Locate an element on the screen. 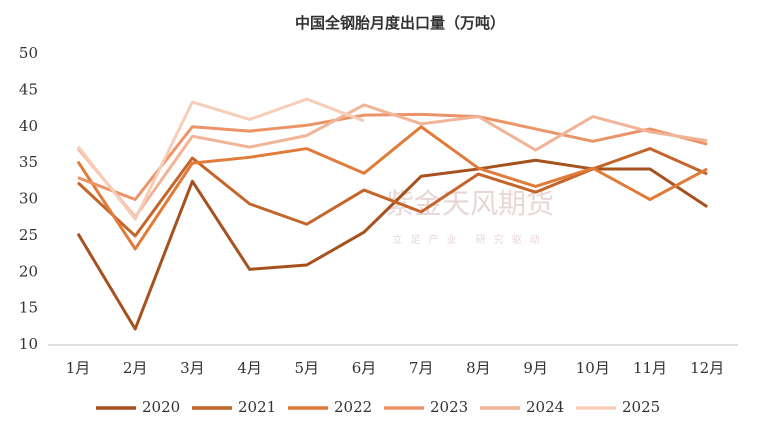 This screenshot has width=758, height=437. x-tick-label: 4月 is located at coordinates (249, 368).